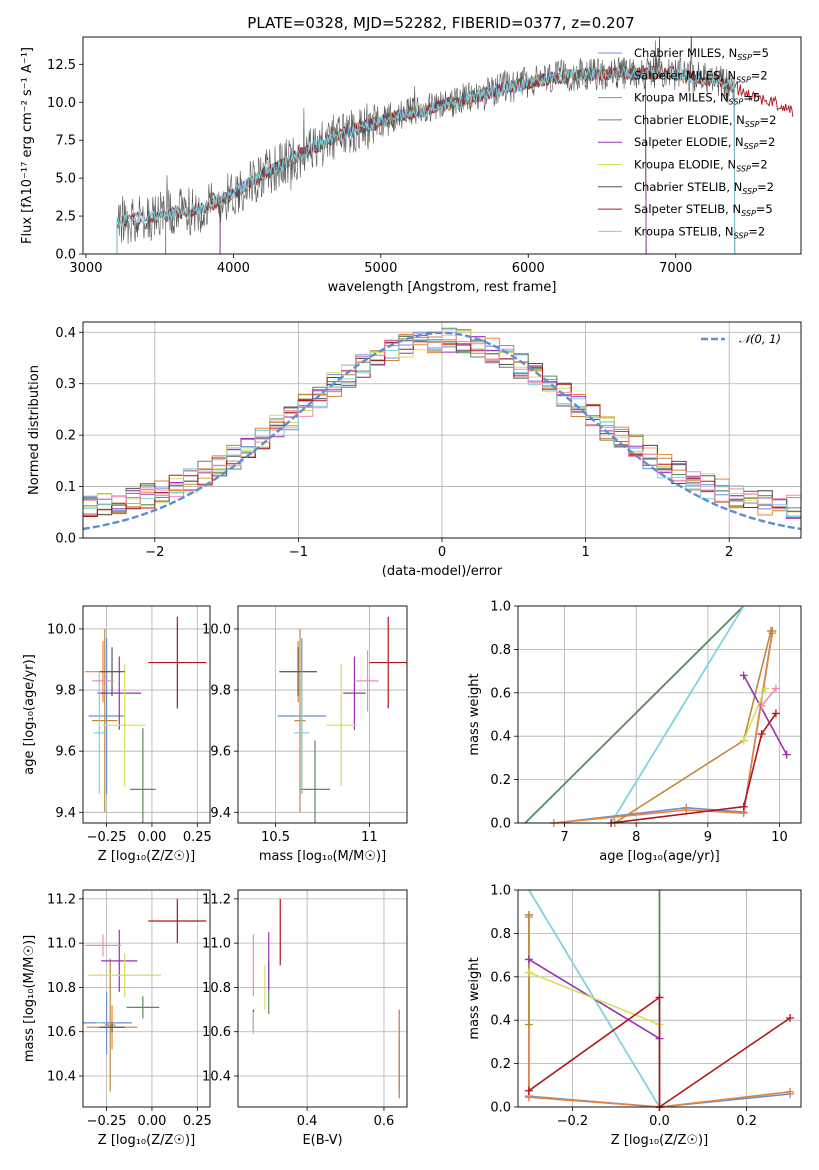 This screenshot has width=819, height=1170. I want to click on x-tick-label: 3000, so click(85, 268).